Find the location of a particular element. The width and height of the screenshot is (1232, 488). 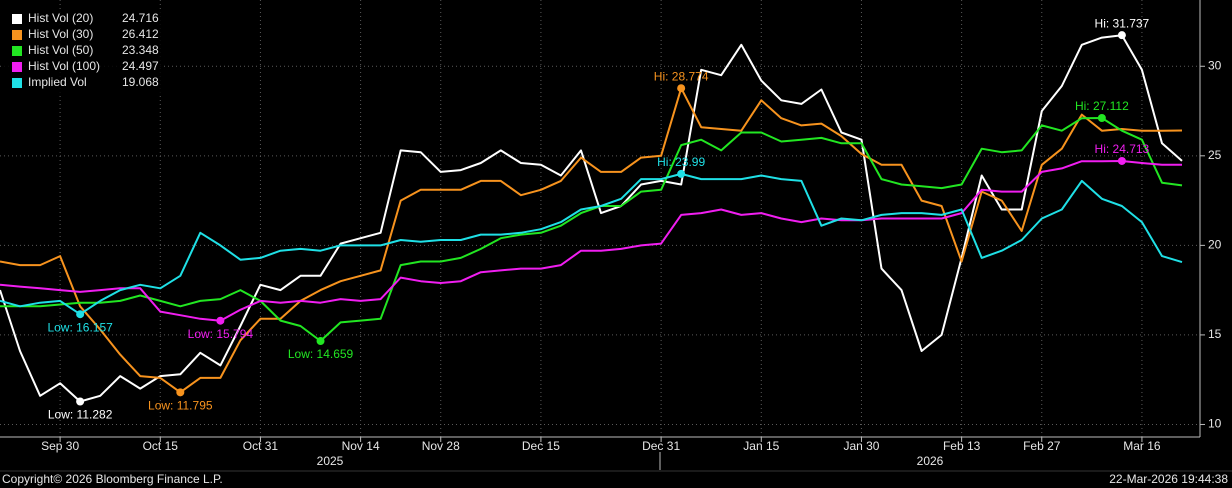

legend-value: 26.412 is located at coordinates (140, 34).